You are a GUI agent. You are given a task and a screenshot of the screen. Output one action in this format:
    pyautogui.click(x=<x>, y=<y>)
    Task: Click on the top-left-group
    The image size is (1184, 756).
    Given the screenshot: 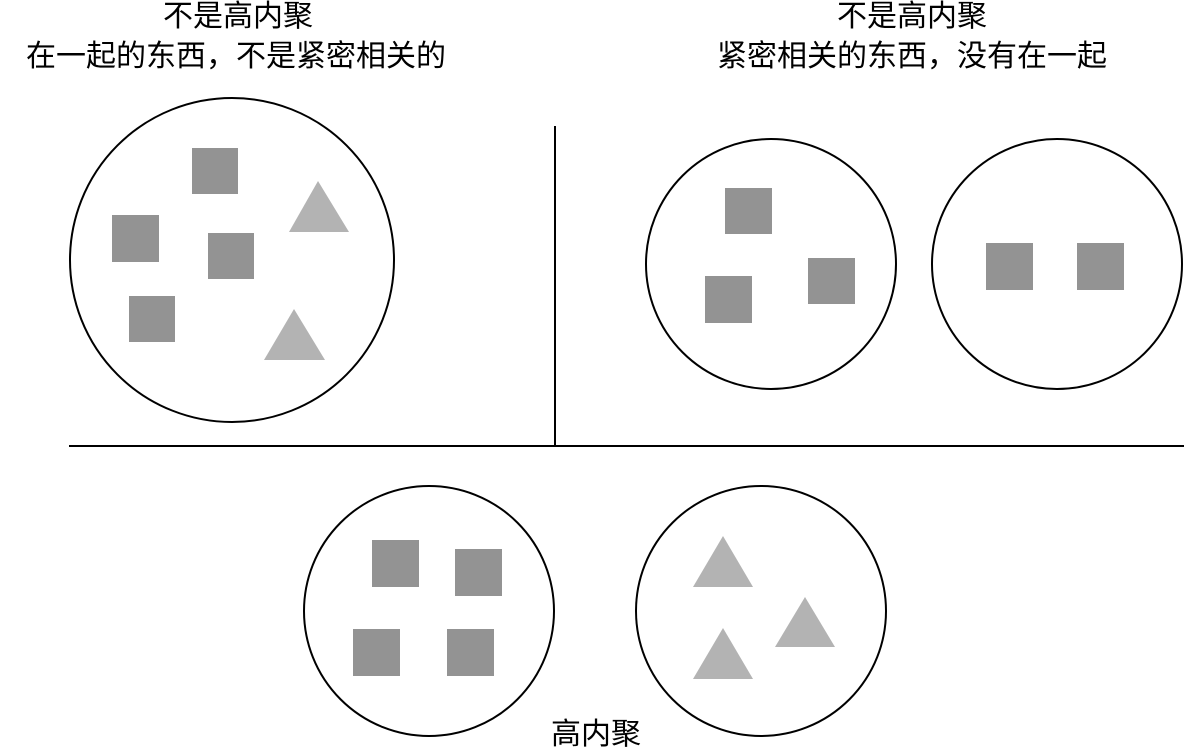 What is the action you would take?
    pyautogui.click(x=232, y=260)
    